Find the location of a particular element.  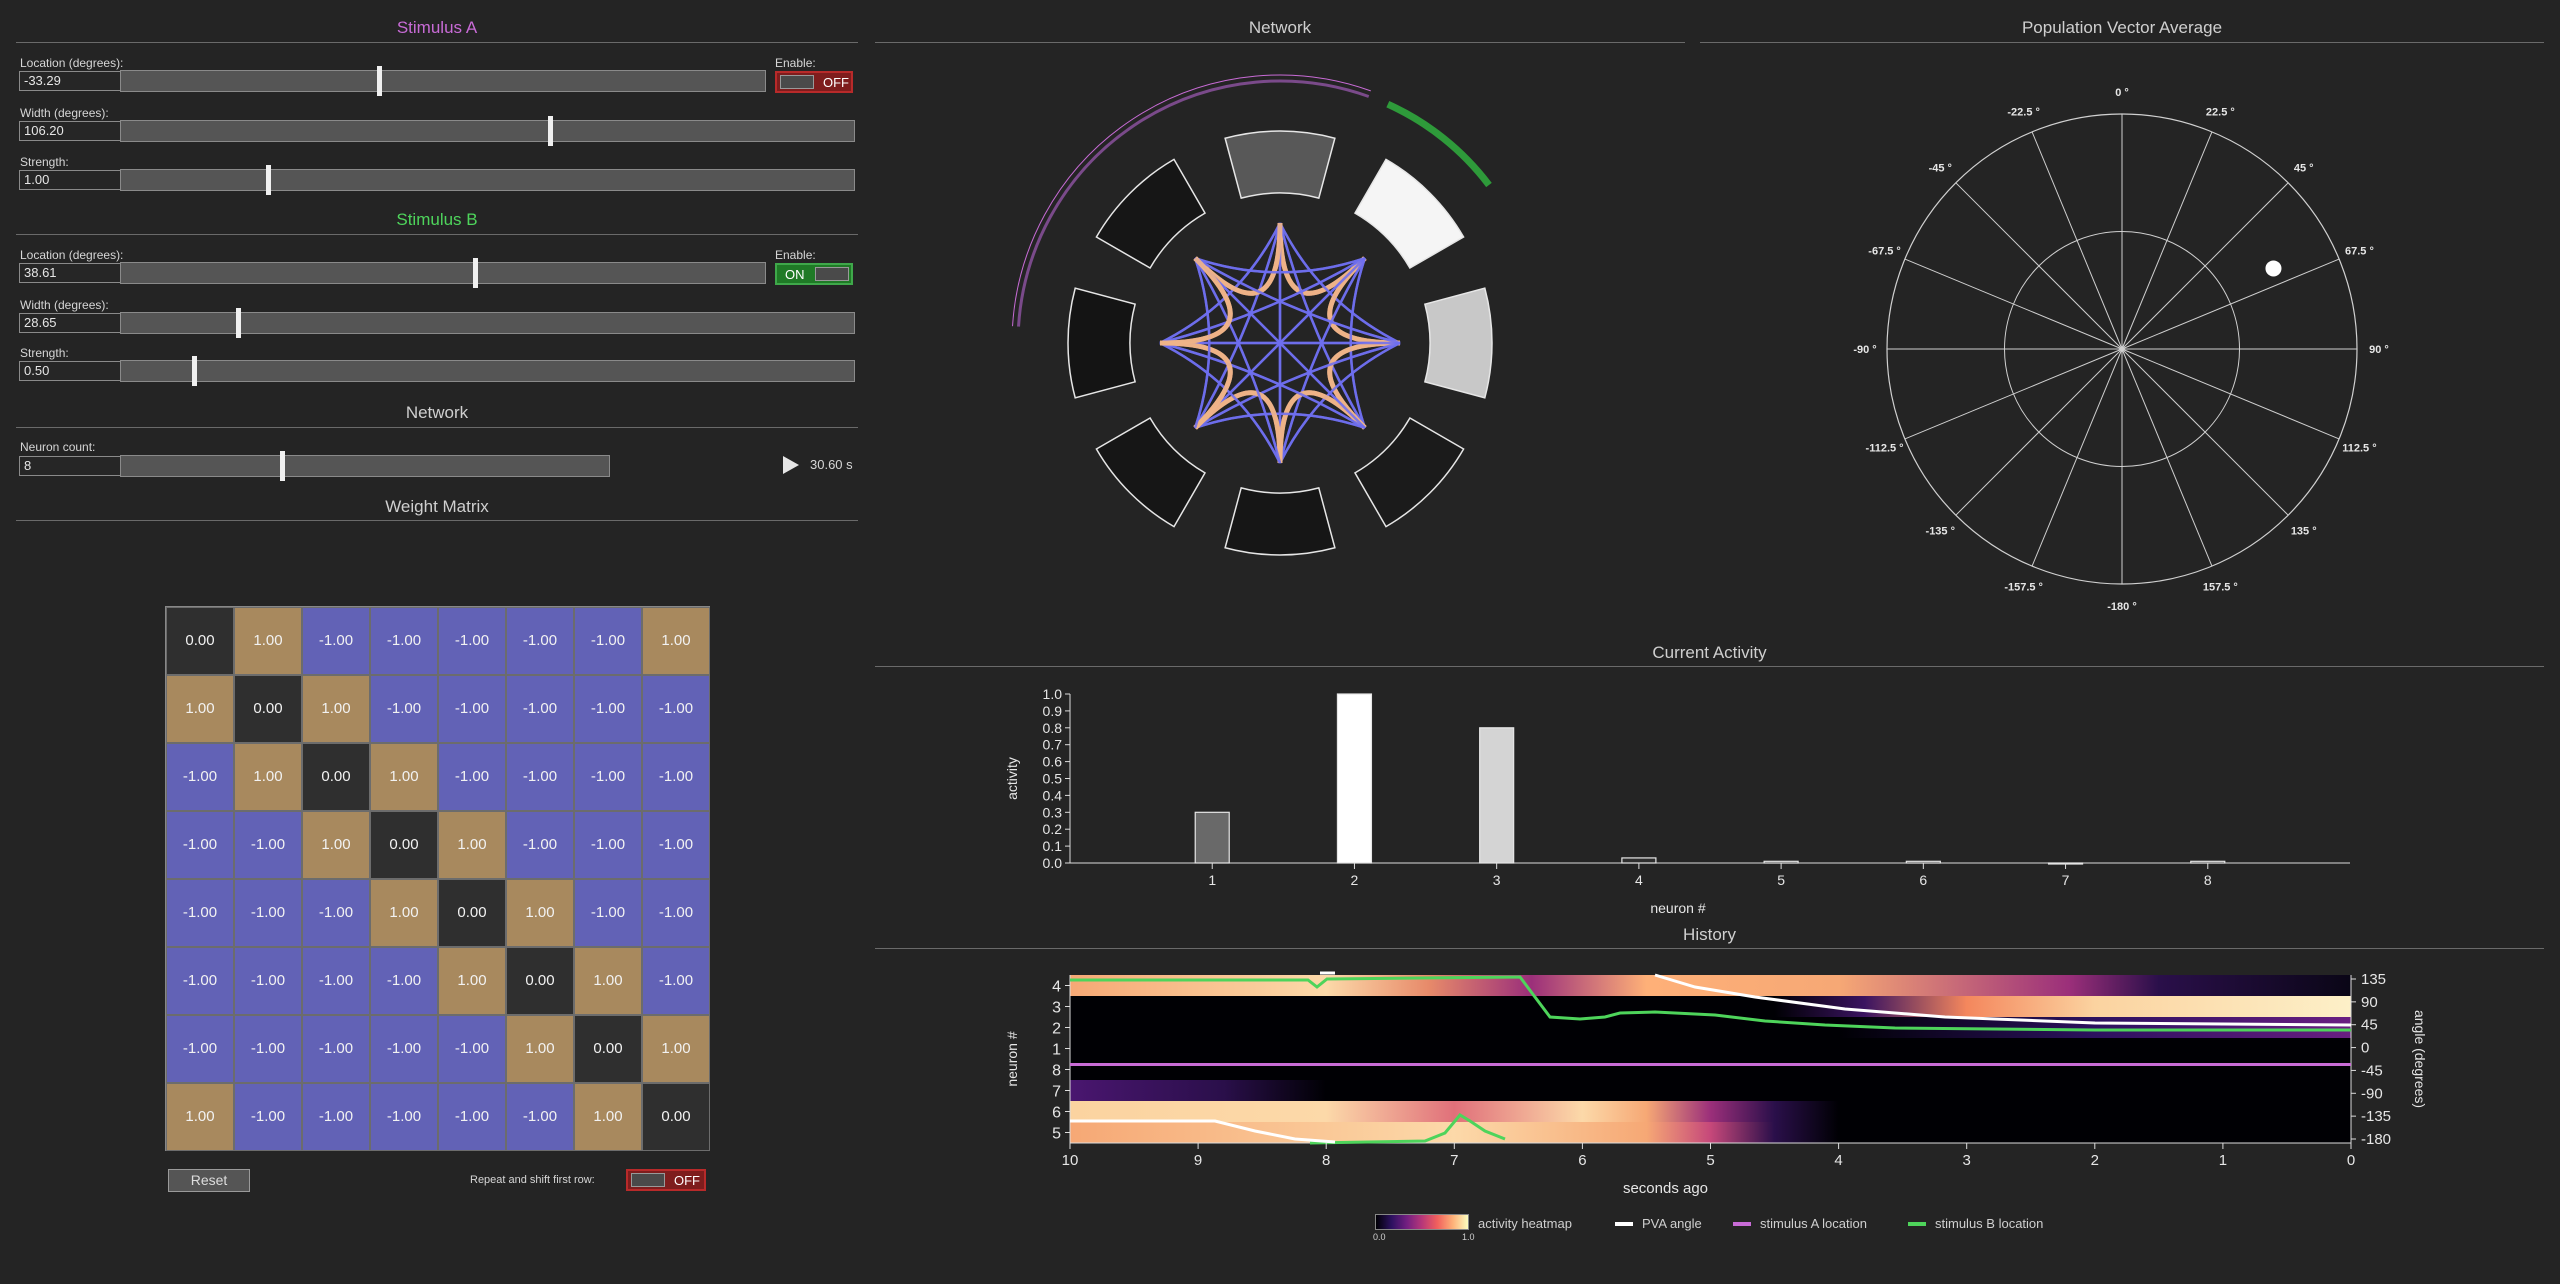

stim-b-location-slider is located at coordinates (443, 273).